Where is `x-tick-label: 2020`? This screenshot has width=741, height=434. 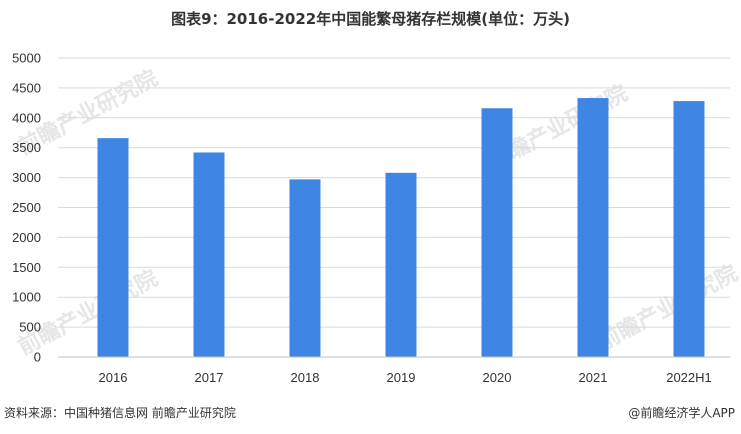
x-tick-label: 2020 is located at coordinates (497, 377).